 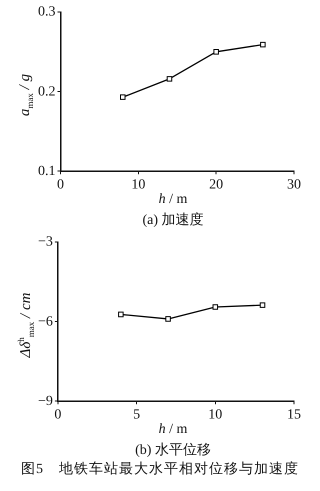 What do you see at coordinates (173, 450) in the screenshot?
I see `text: (b) 水平位移` at bounding box center [173, 450].